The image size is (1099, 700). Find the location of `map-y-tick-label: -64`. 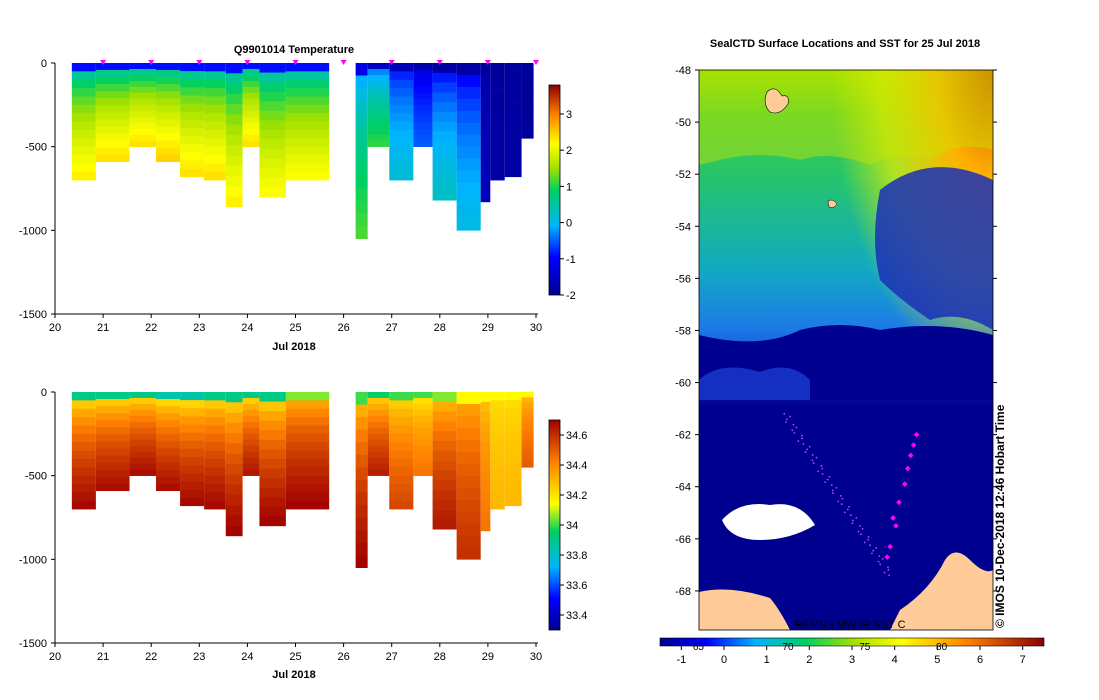

map-y-tick-label: -64 is located at coordinates (683, 488).